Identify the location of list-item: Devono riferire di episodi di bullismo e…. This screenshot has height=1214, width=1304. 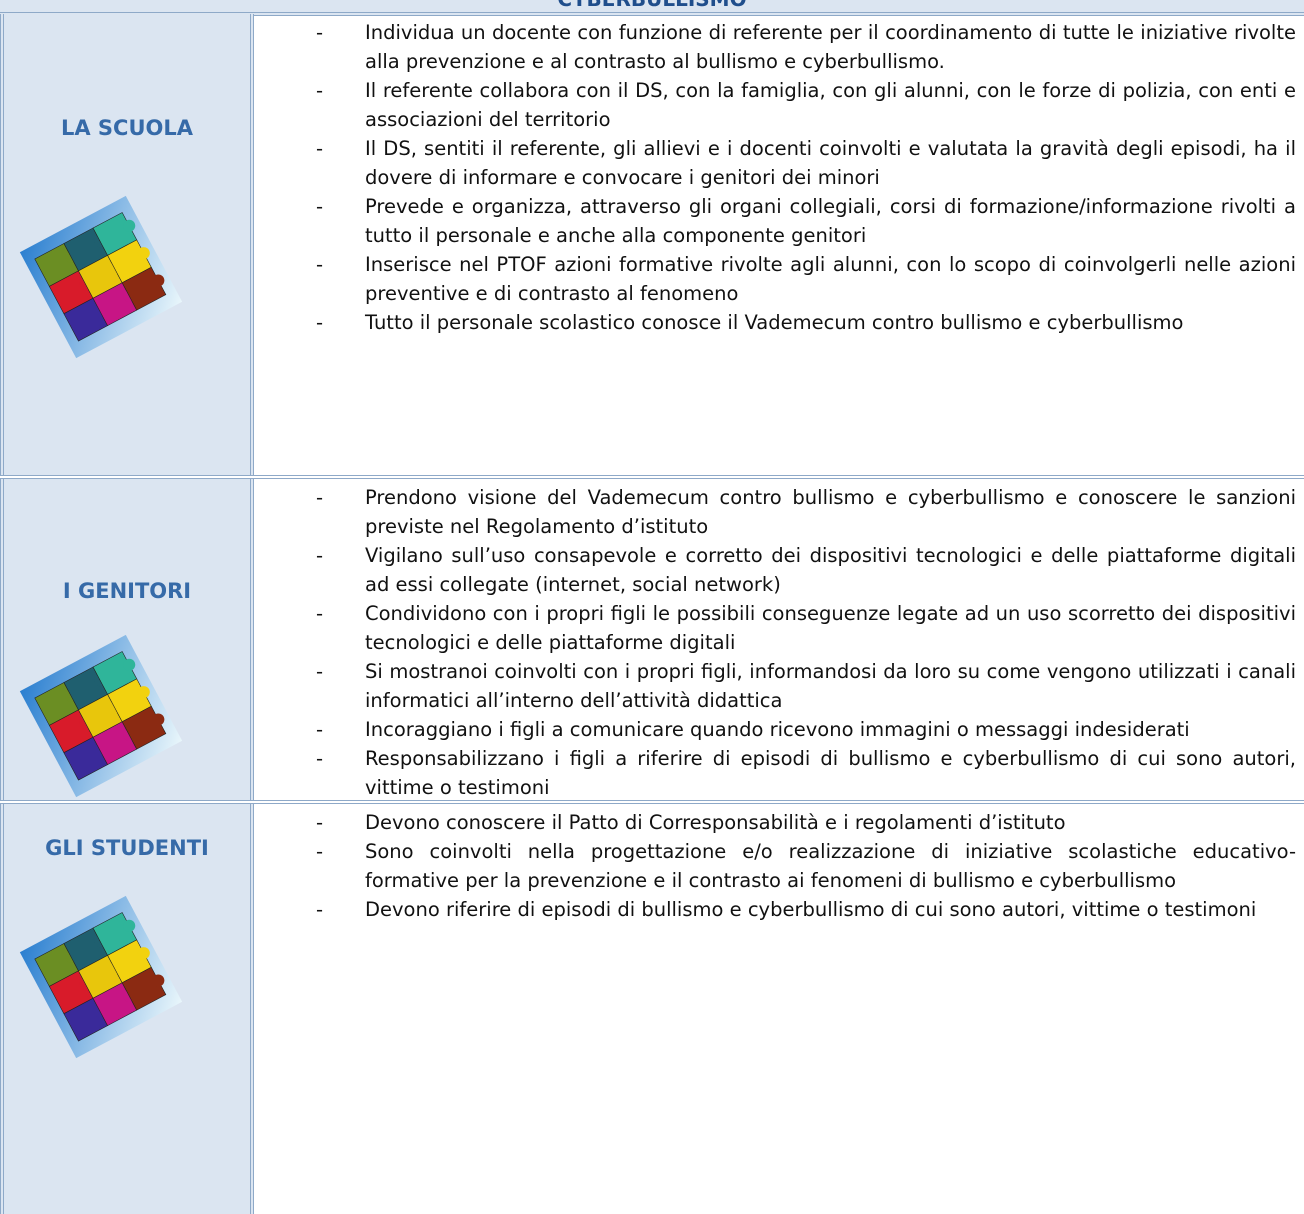
(784, 909).